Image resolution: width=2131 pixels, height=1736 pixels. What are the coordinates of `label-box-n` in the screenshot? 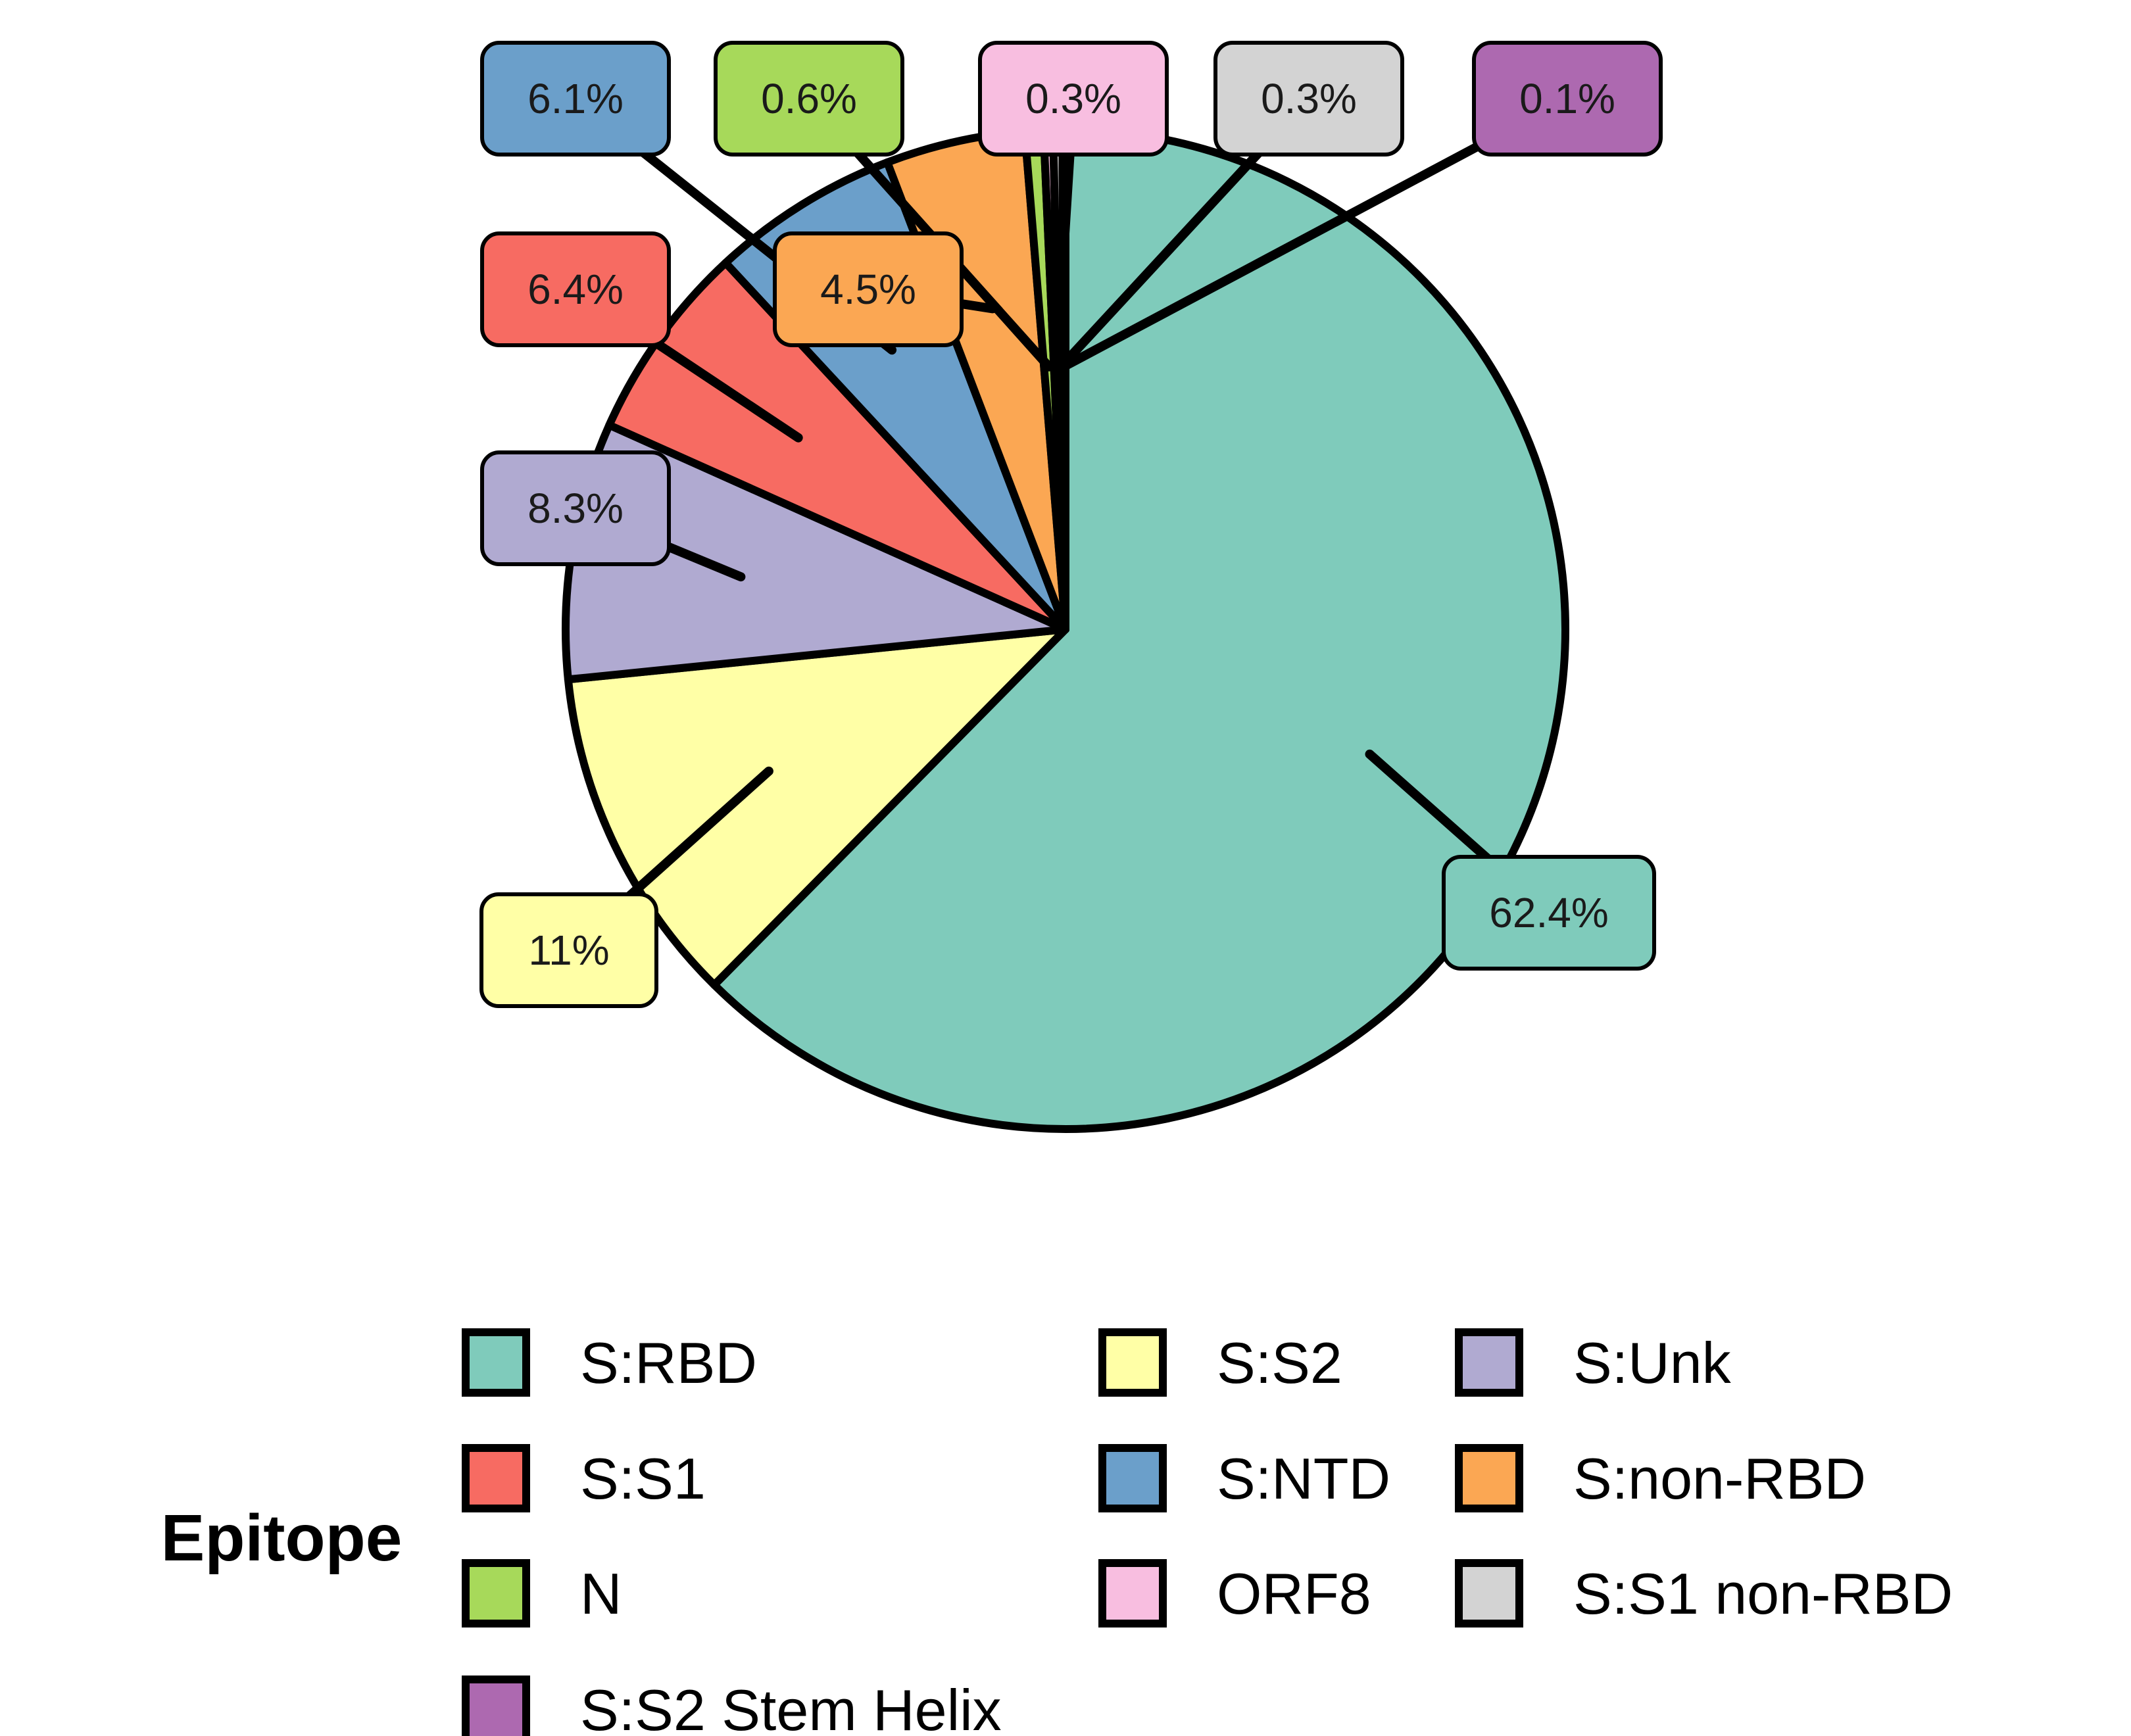 It's located at (809, 99).